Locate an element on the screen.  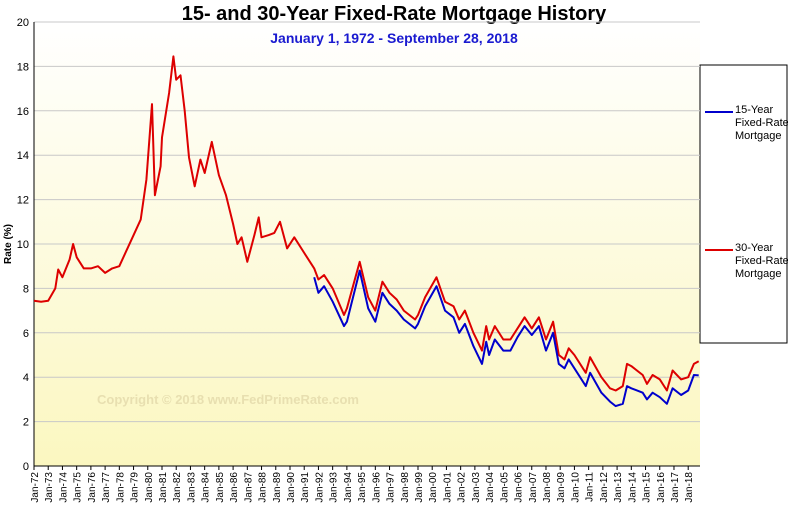
x-tick-label: Jan-02 is located at coordinates (462, 487).